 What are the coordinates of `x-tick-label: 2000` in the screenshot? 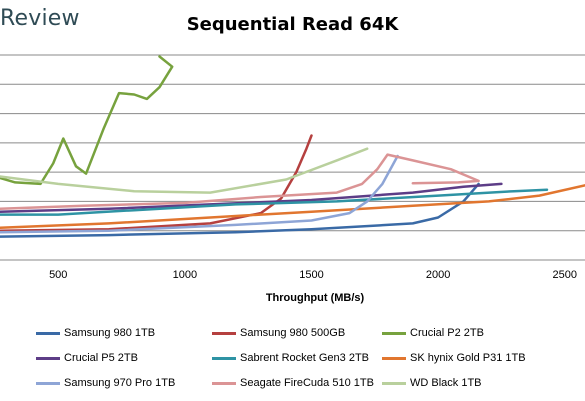 It's located at (438, 275).